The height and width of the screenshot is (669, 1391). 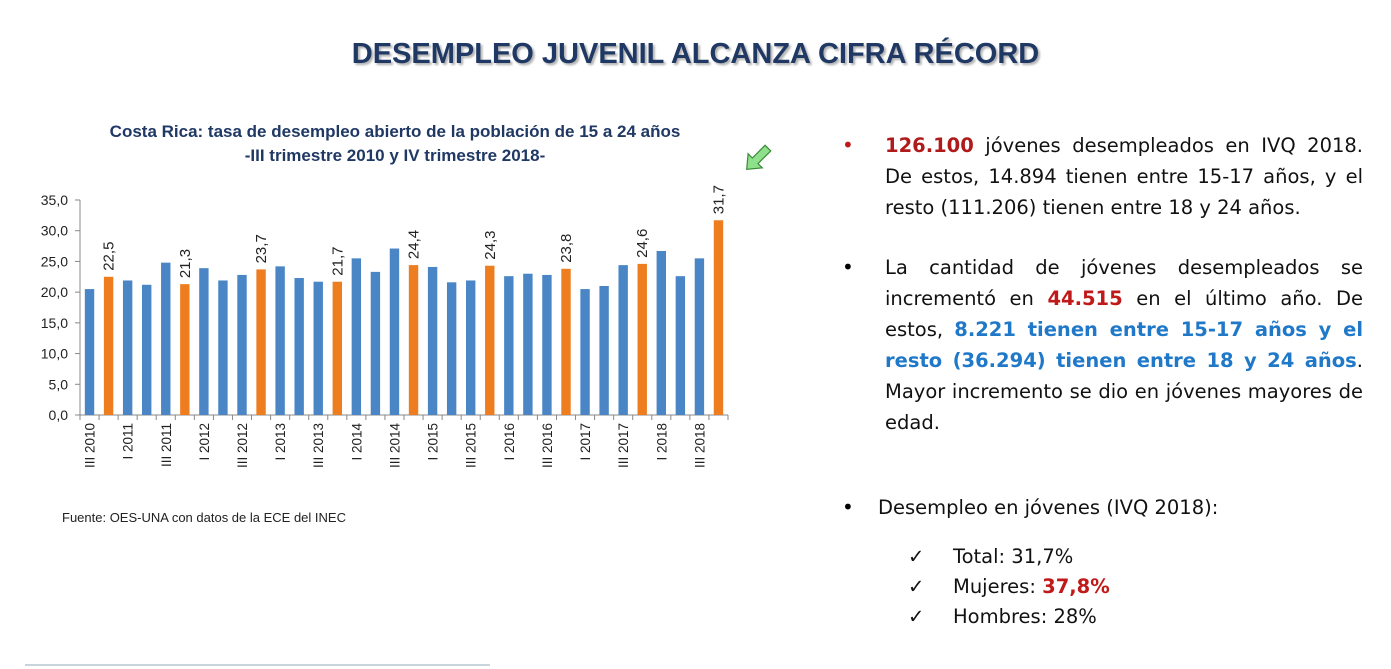 I want to click on x-tick-label: I 2013, so click(x=280, y=442).